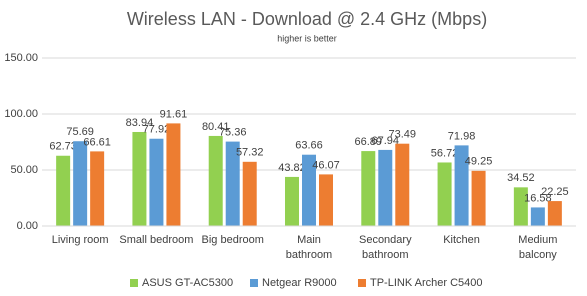  I want to click on value-label: 62.73, so click(63, 147).